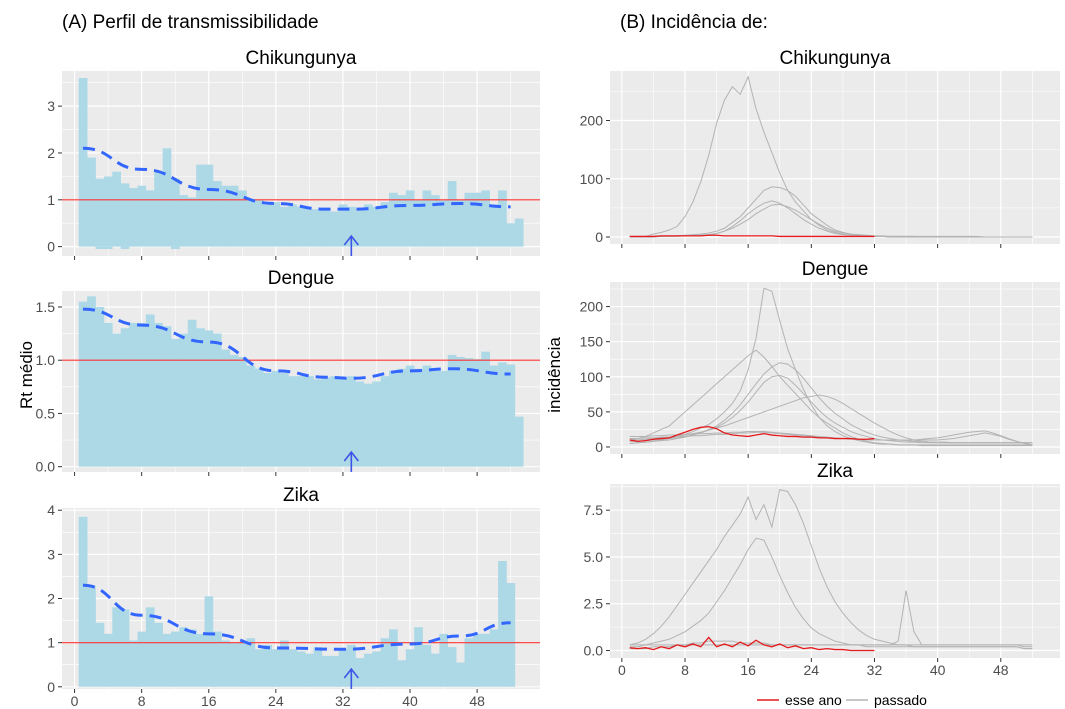 Image resolution: width=1065 pixels, height=709 pixels. Describe the element at coordinates (822, 569) in the screenshot. I see `panel-b-zika: Zika 0.0 2.5 5.0 7.5 0 8 16 24 32 40 48` at that location.